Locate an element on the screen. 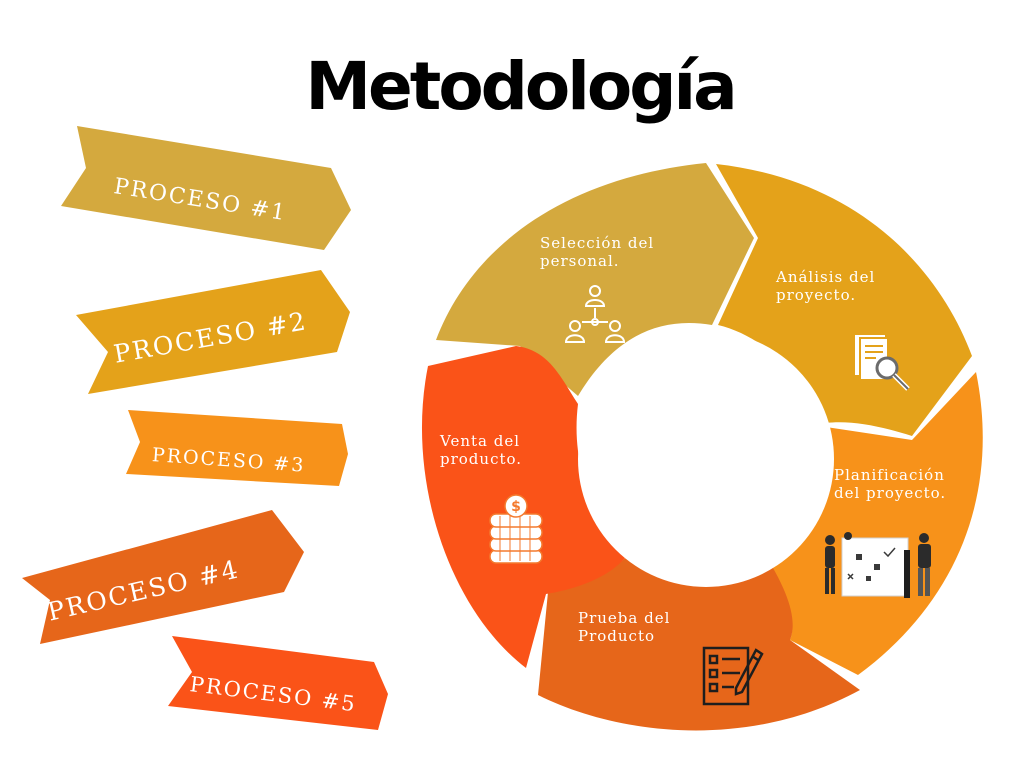 This screenshot has width=1024, height=768. document-magnifier-icon is located at coordinates (881, 362).